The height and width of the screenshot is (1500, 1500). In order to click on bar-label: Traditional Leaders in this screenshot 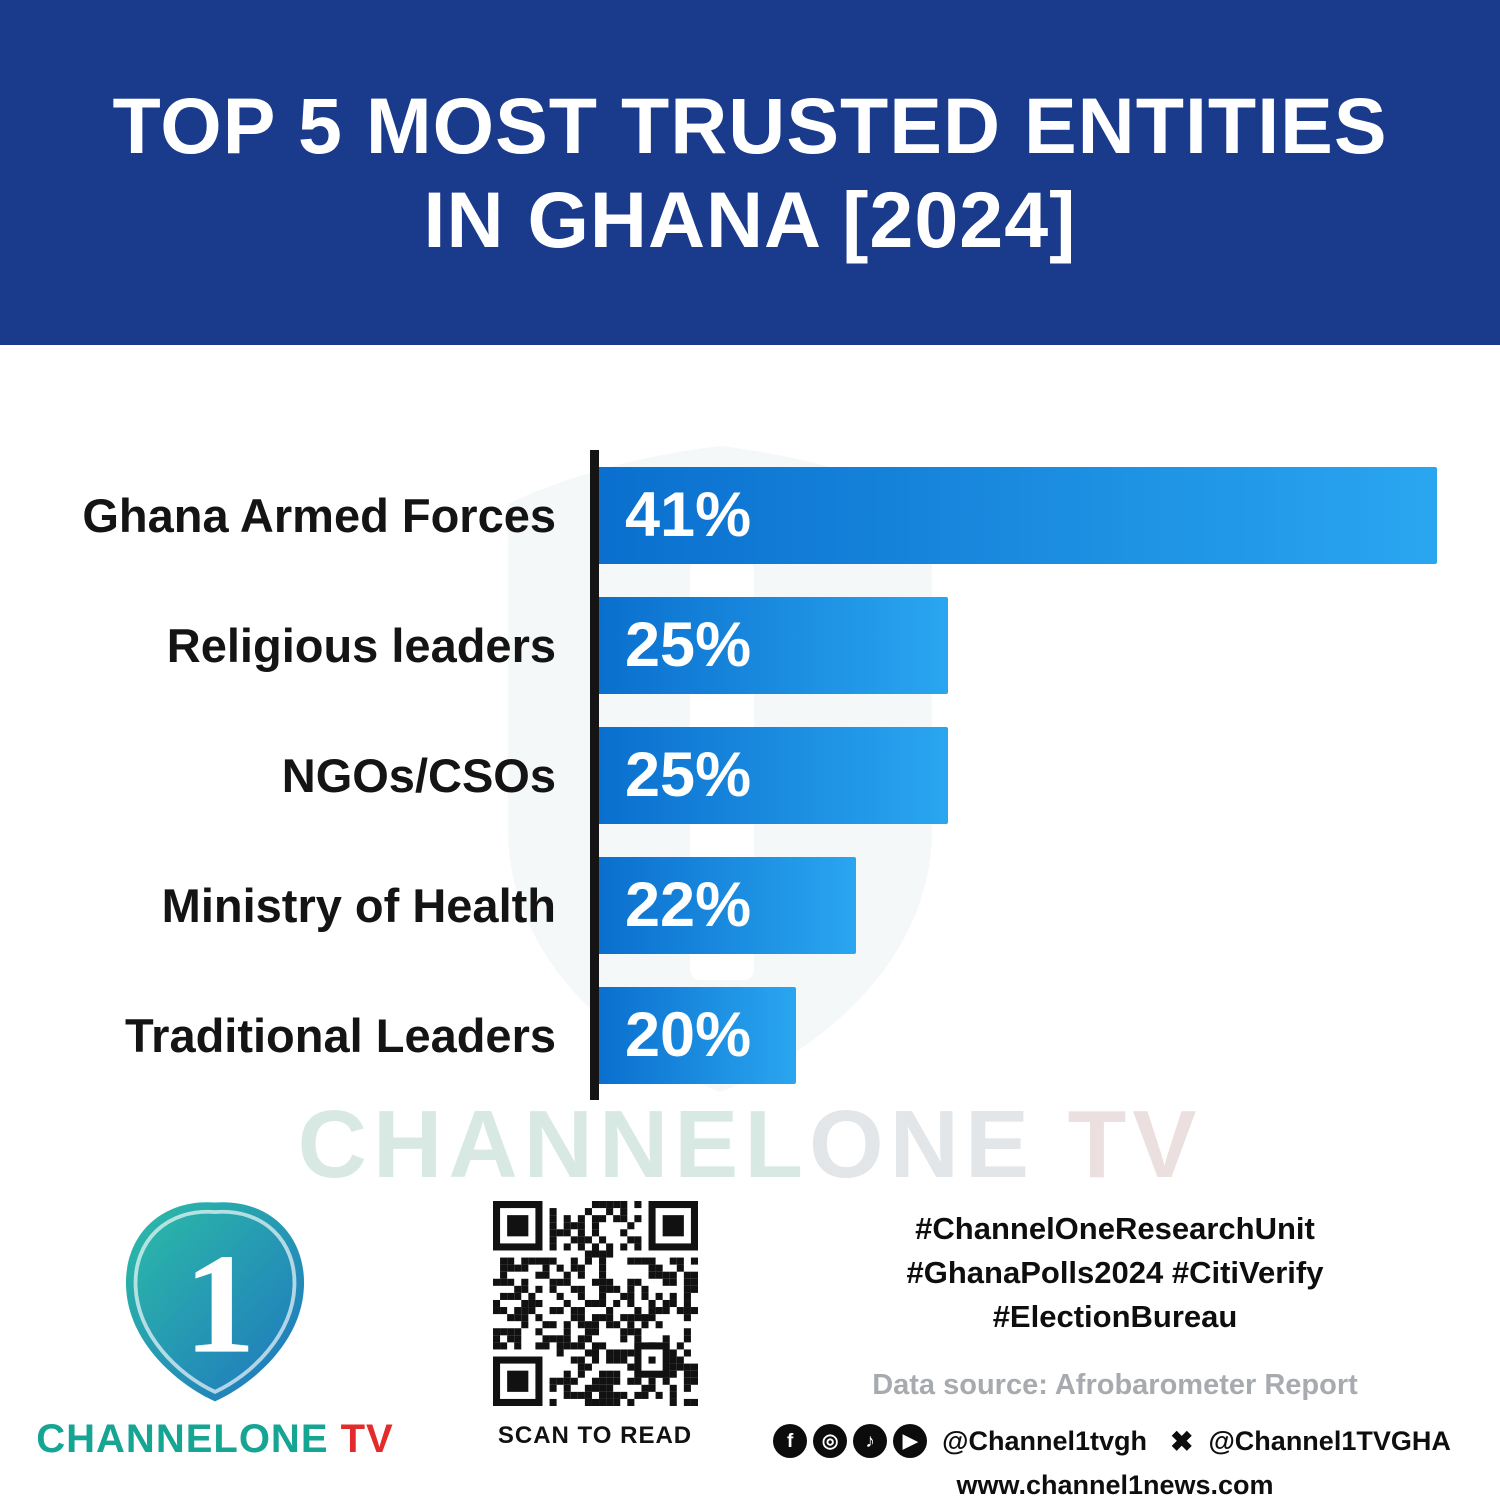, I will do `click(340, 1035)`.